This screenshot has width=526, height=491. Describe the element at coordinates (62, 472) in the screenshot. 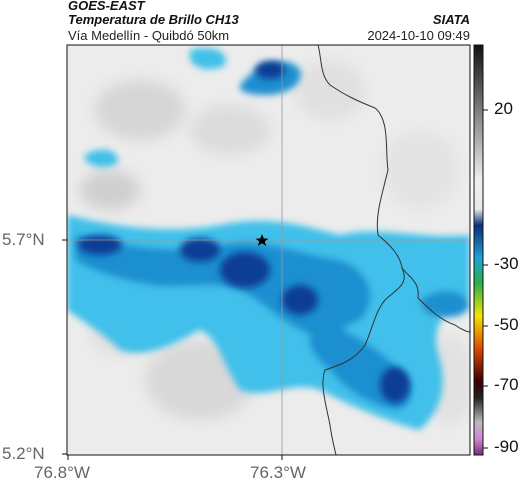

I see `lon-tick-label: 76.8°W` at that location.